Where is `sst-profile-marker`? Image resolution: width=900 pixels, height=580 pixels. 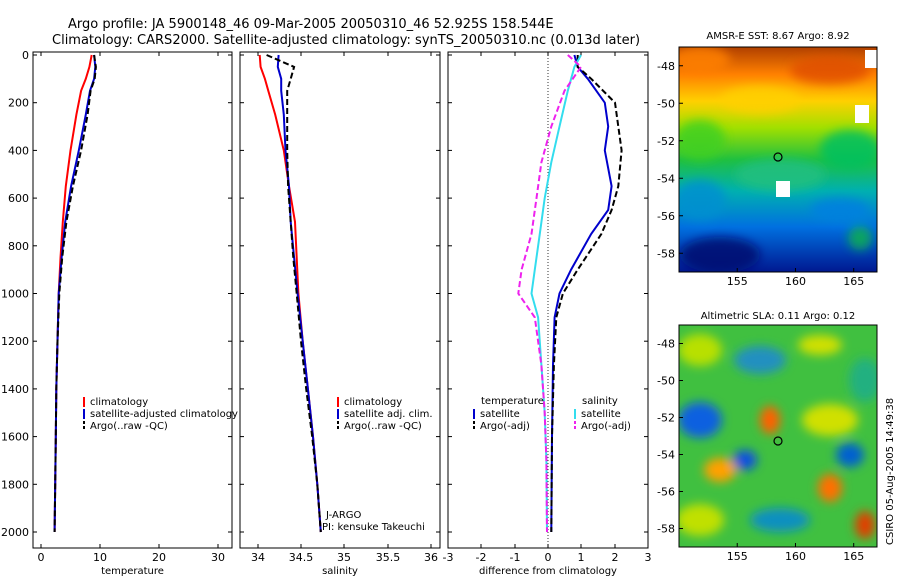 sst-profile-marker is located at coordinates (778, 157).